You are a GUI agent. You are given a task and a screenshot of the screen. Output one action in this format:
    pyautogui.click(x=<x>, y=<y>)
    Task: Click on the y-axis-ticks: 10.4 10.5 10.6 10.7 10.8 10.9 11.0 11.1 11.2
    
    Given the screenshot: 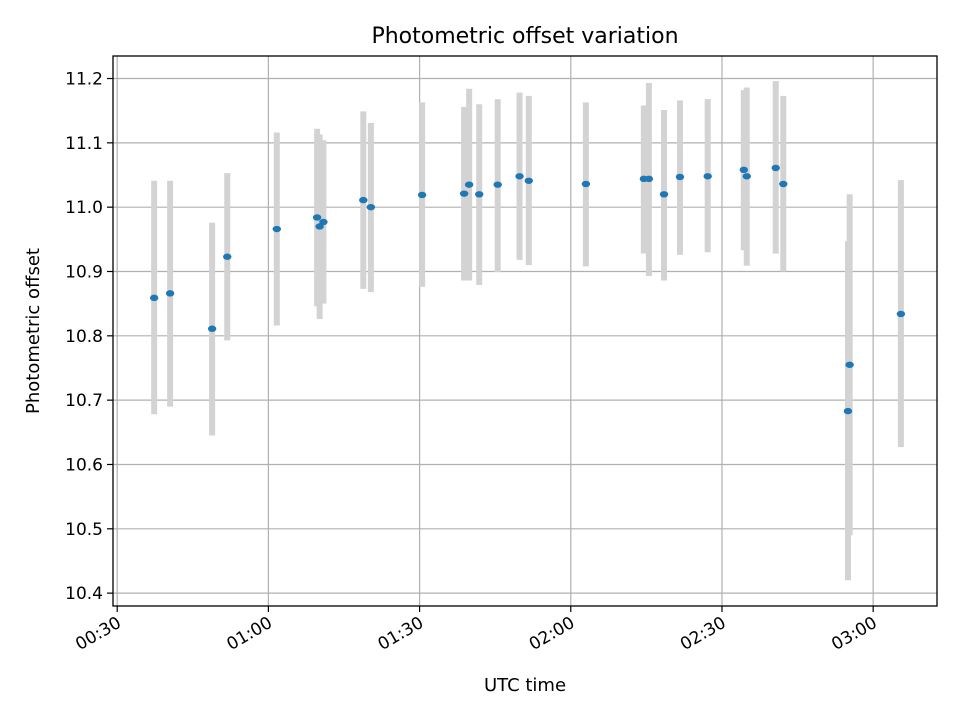 What is the action you would take?
    pyautogui.click(x=89, y=337)
    